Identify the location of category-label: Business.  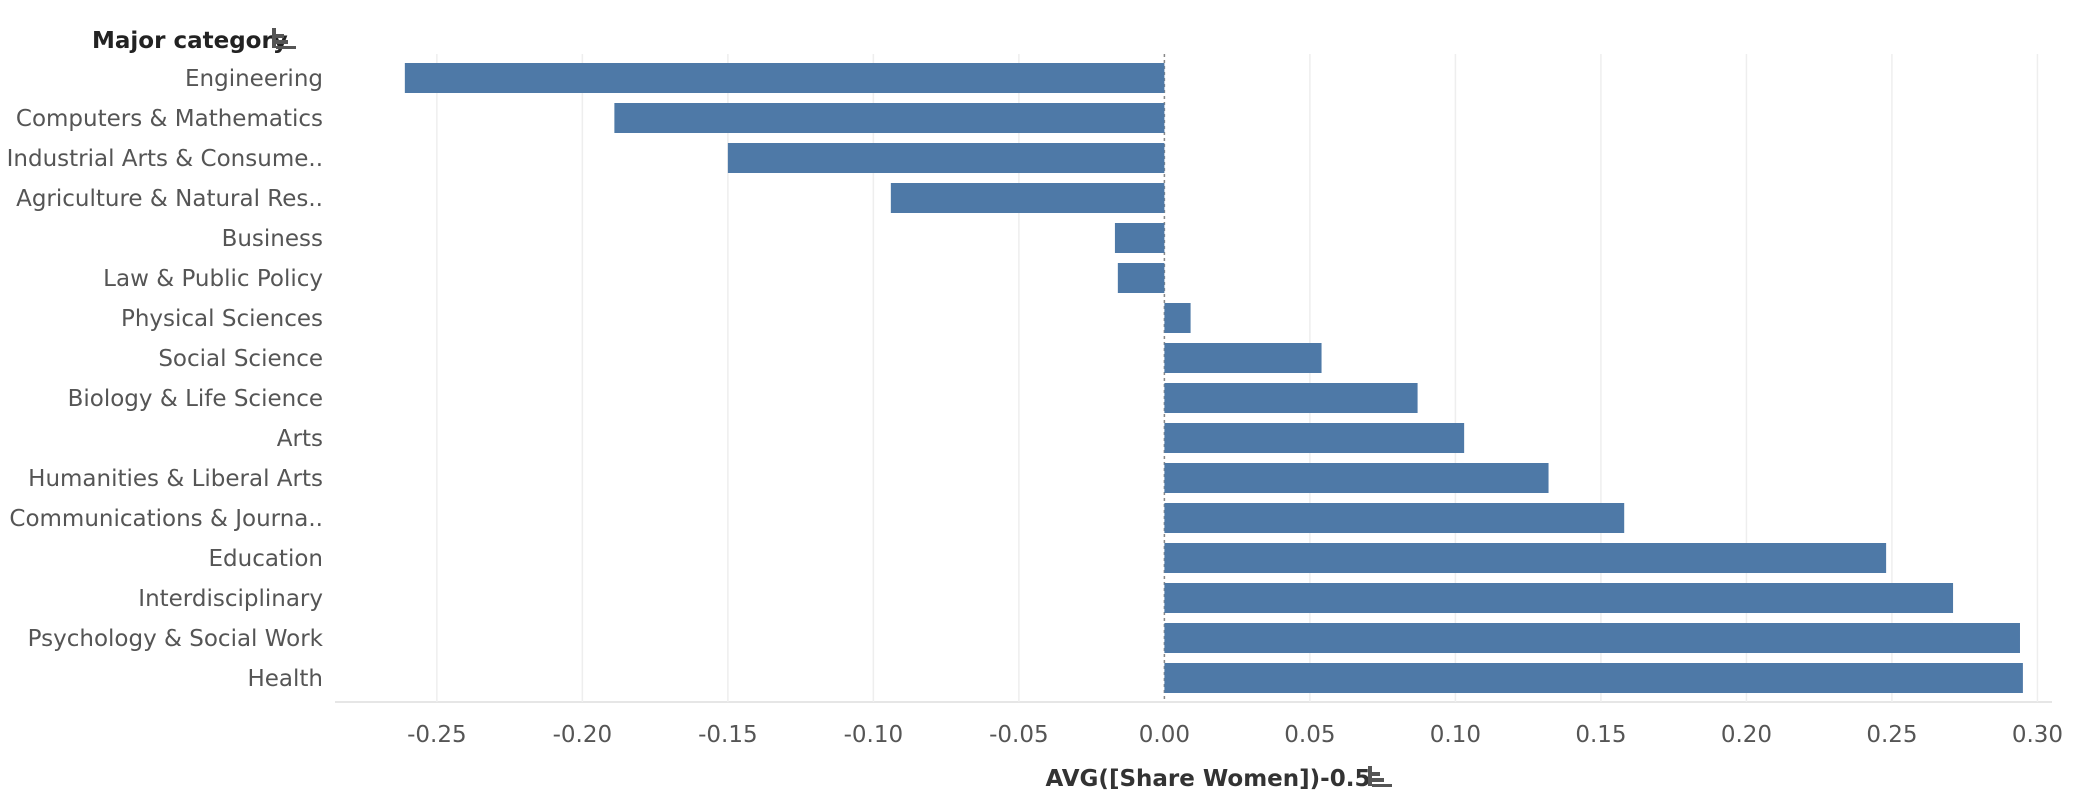
(272, 239).